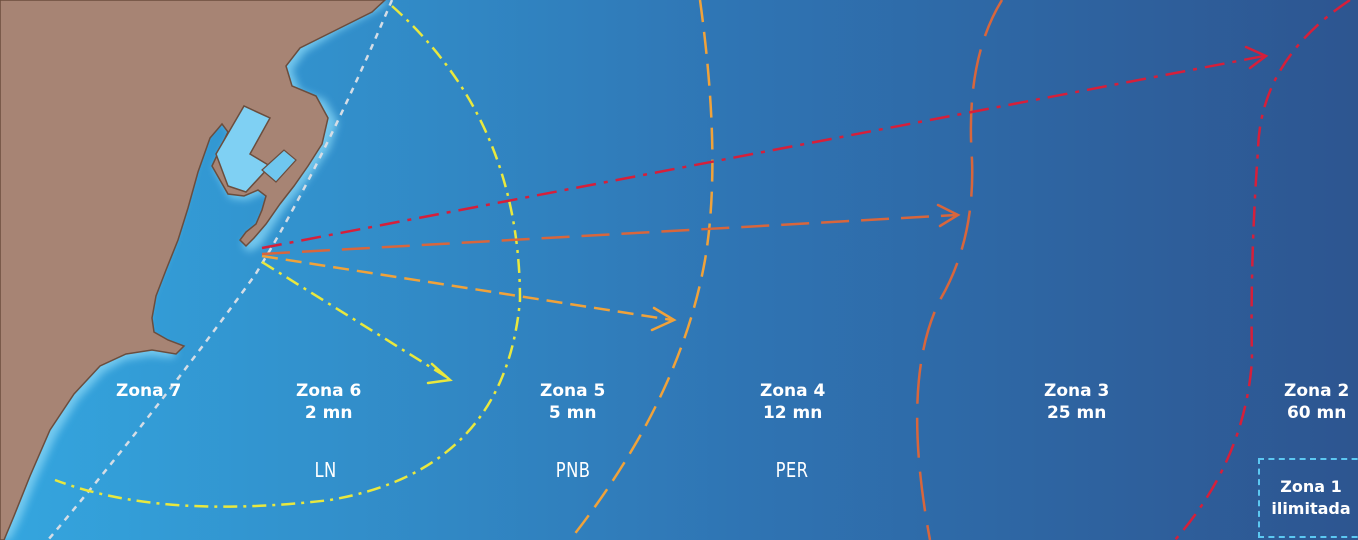 Image resolution: width=1358 pixels, height=540 pixels. Describe the element at coordinates (792, 470) in the screenshot. I see `license-per: PER` at that location.